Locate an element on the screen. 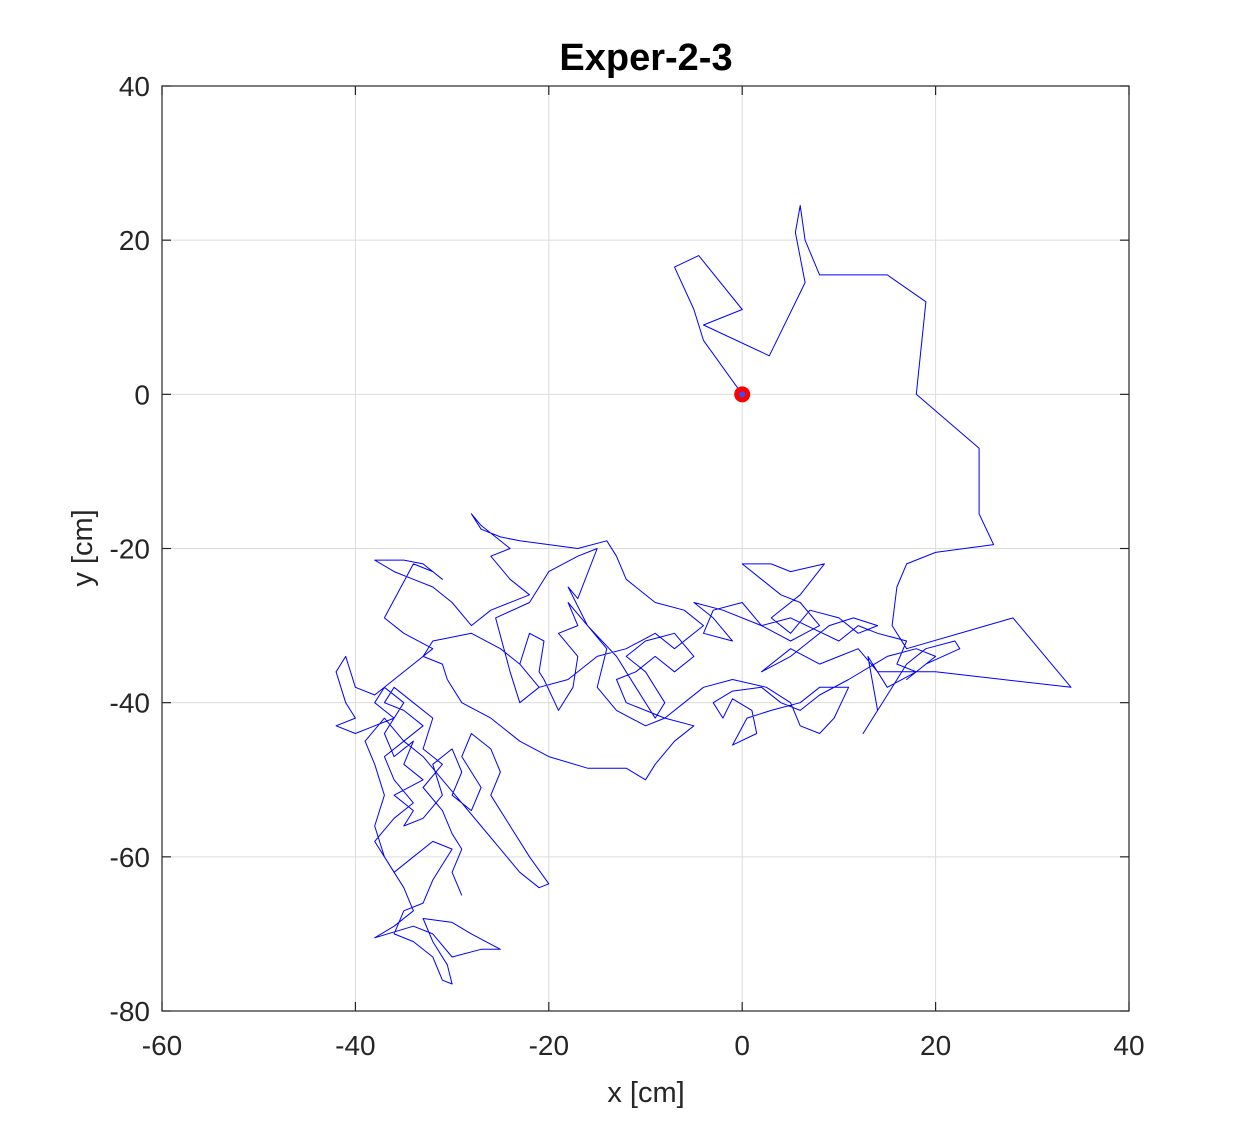  y-tick-label: -20 is located at coordinates (130, 549).